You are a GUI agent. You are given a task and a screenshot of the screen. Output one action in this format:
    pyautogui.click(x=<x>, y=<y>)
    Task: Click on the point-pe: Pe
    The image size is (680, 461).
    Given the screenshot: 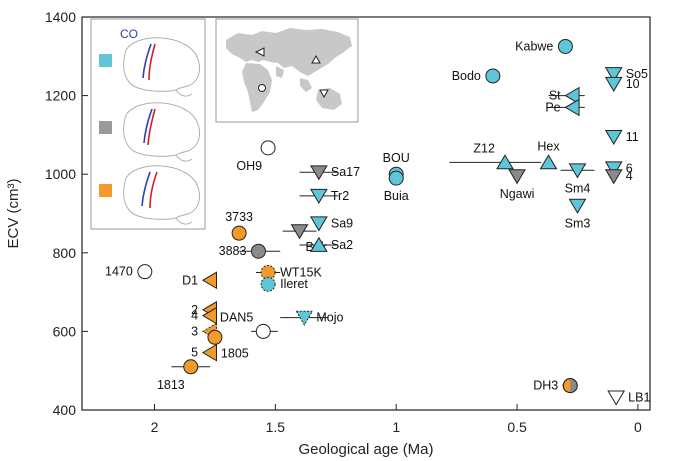 What is the action you would take?
    pyautogui.click(x=565, y=107)
    